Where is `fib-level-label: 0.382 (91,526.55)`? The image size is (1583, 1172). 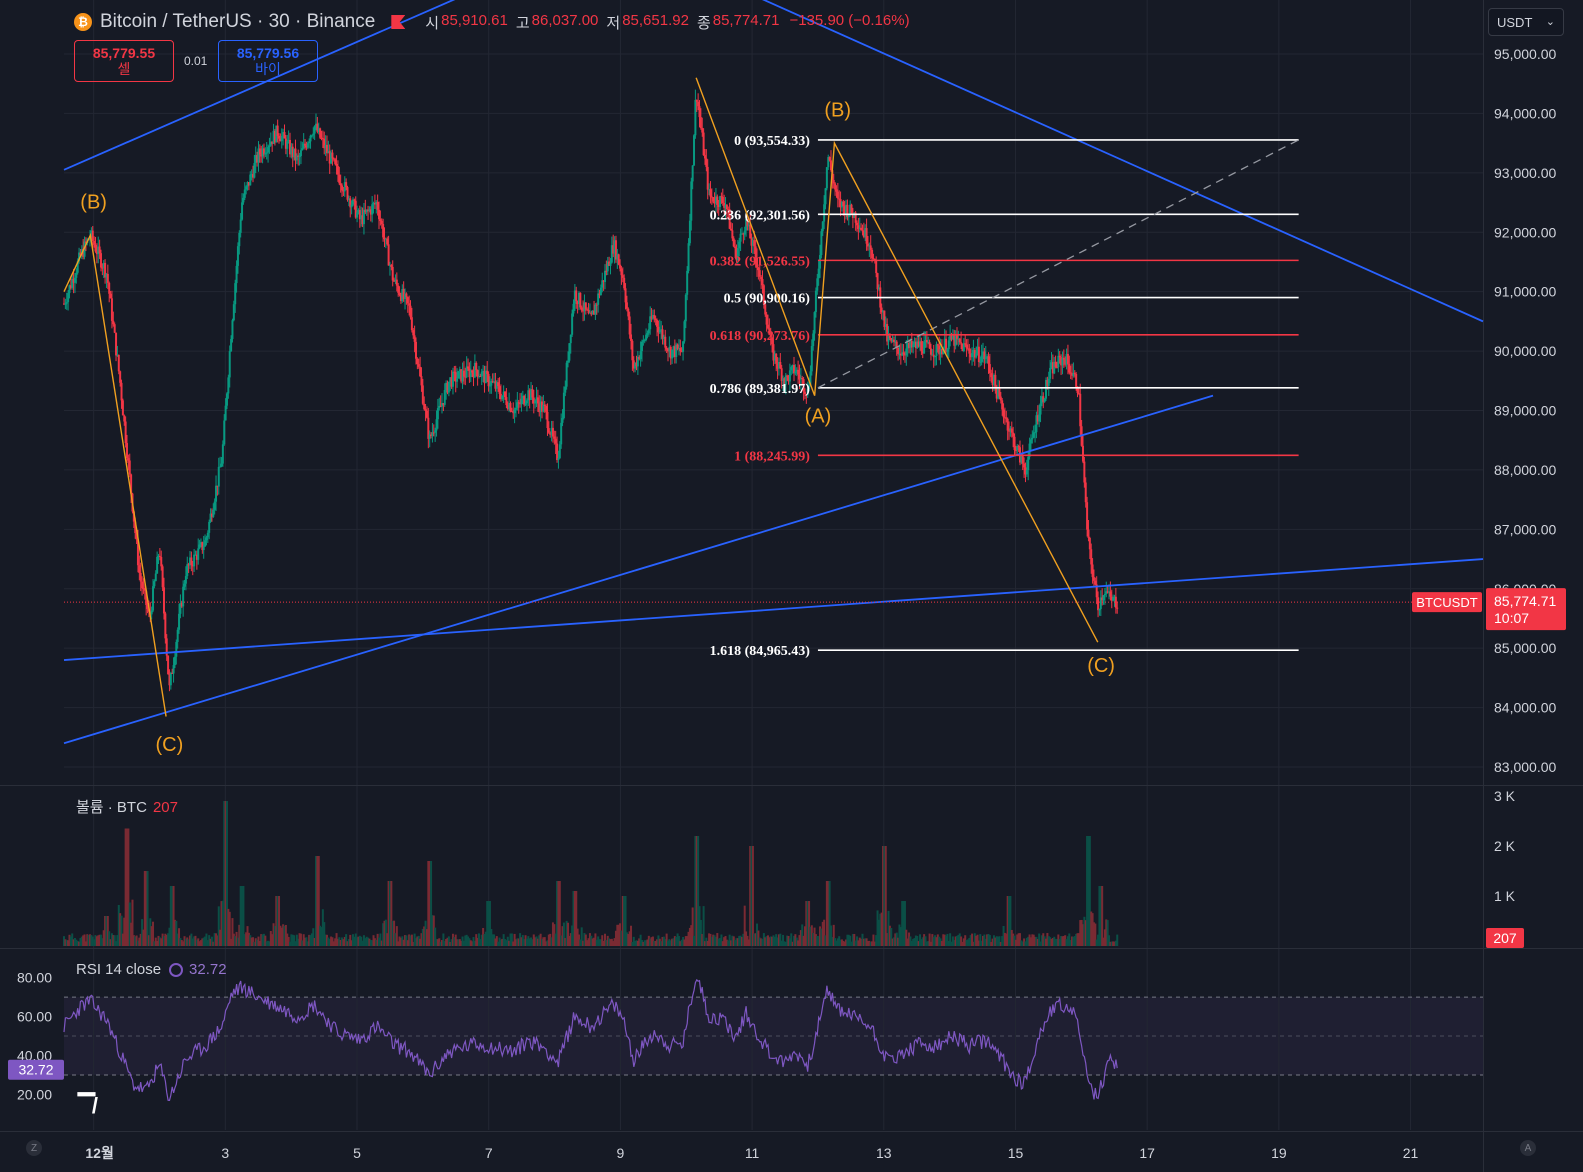
fib-level-label: 0.382 (91,526.55) is located at coordinates (760, 261).